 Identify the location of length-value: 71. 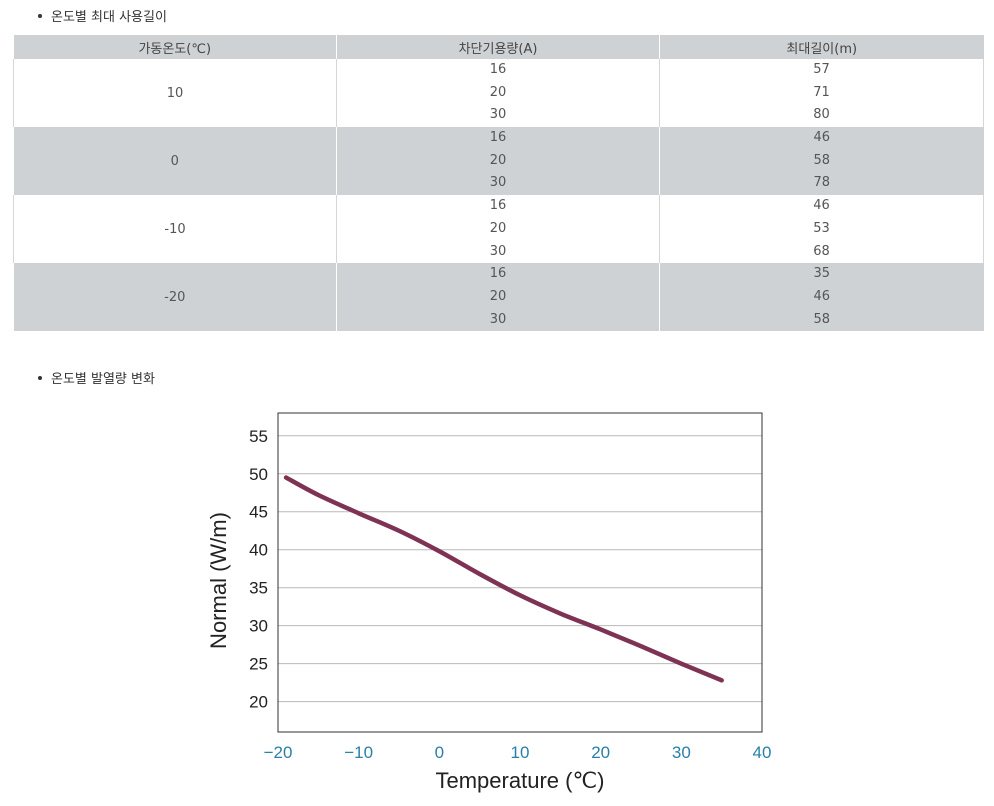
(821, 92).